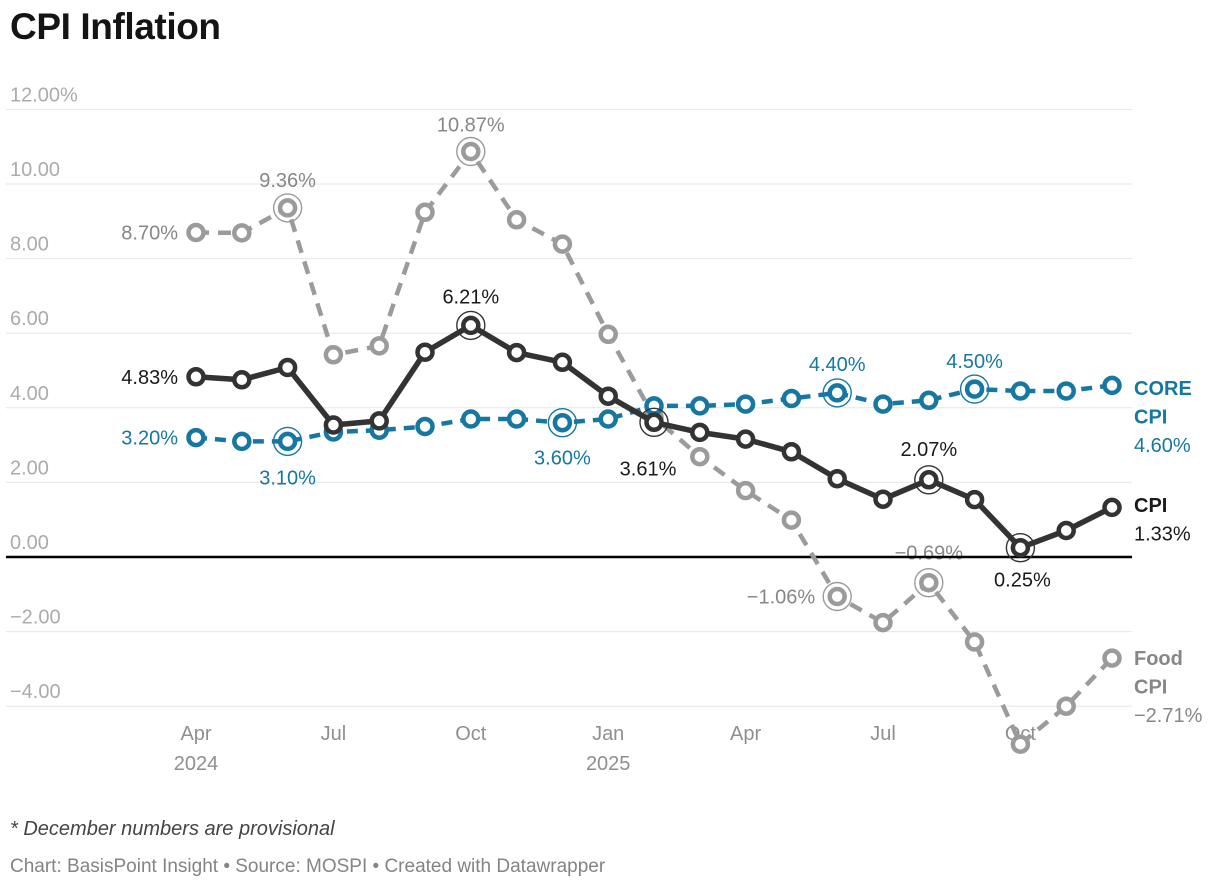 Image resolution: width=1220 pixels, height=892 pixels. What do you see at coordinates (883, 734) in the screenshot?
I see `x-axis-tick-label: Jul` at bounding box center [883, 734].